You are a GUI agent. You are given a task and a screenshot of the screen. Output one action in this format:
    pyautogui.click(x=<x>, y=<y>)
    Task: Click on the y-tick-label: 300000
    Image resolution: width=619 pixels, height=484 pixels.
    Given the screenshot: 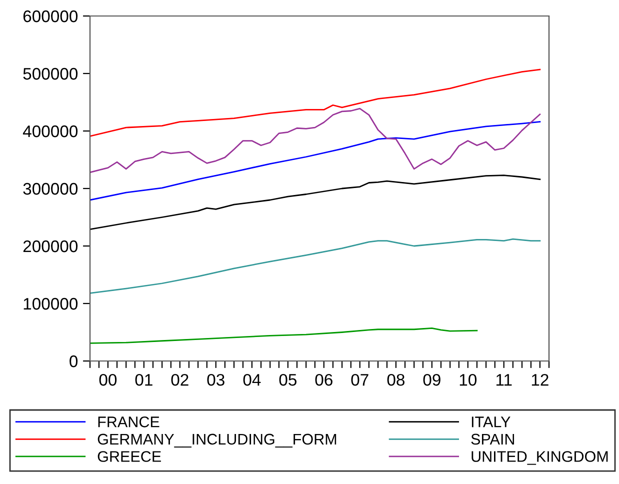 What is the action you would take?
    pyautogui.click(x=50, y=188)
    